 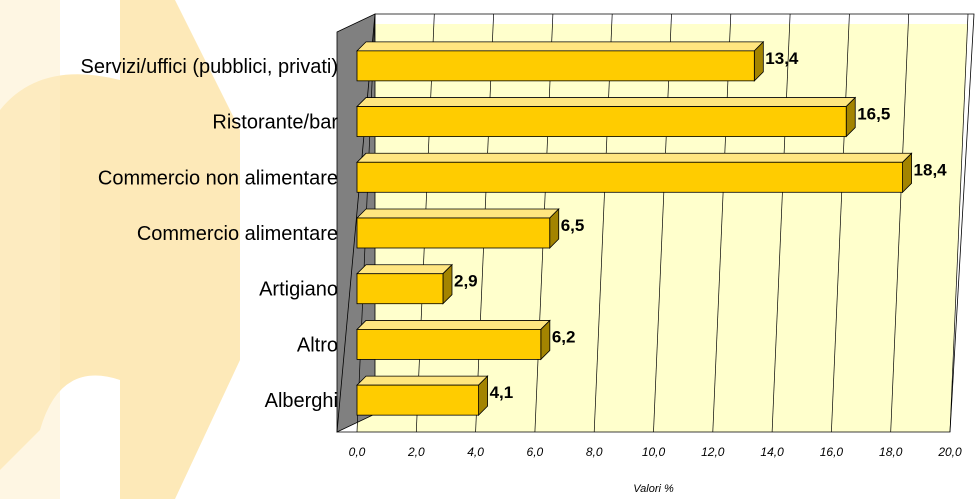 I want to click on x-axis-title: Valori %, so click(x=653, y=489).